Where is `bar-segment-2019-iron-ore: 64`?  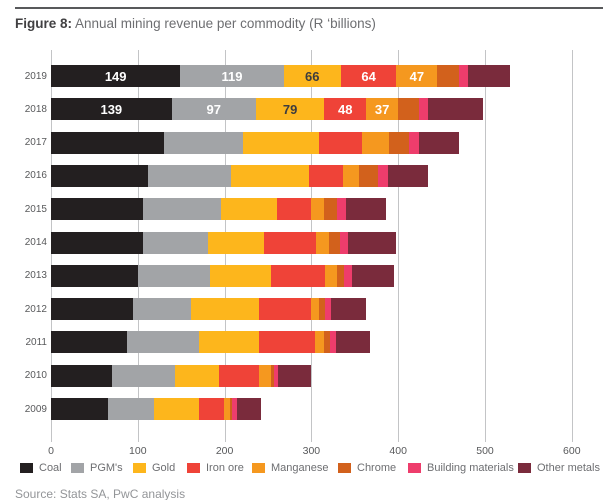
bar-segment-2019-iron-ore: 64 is located at coordinates (368, 76).